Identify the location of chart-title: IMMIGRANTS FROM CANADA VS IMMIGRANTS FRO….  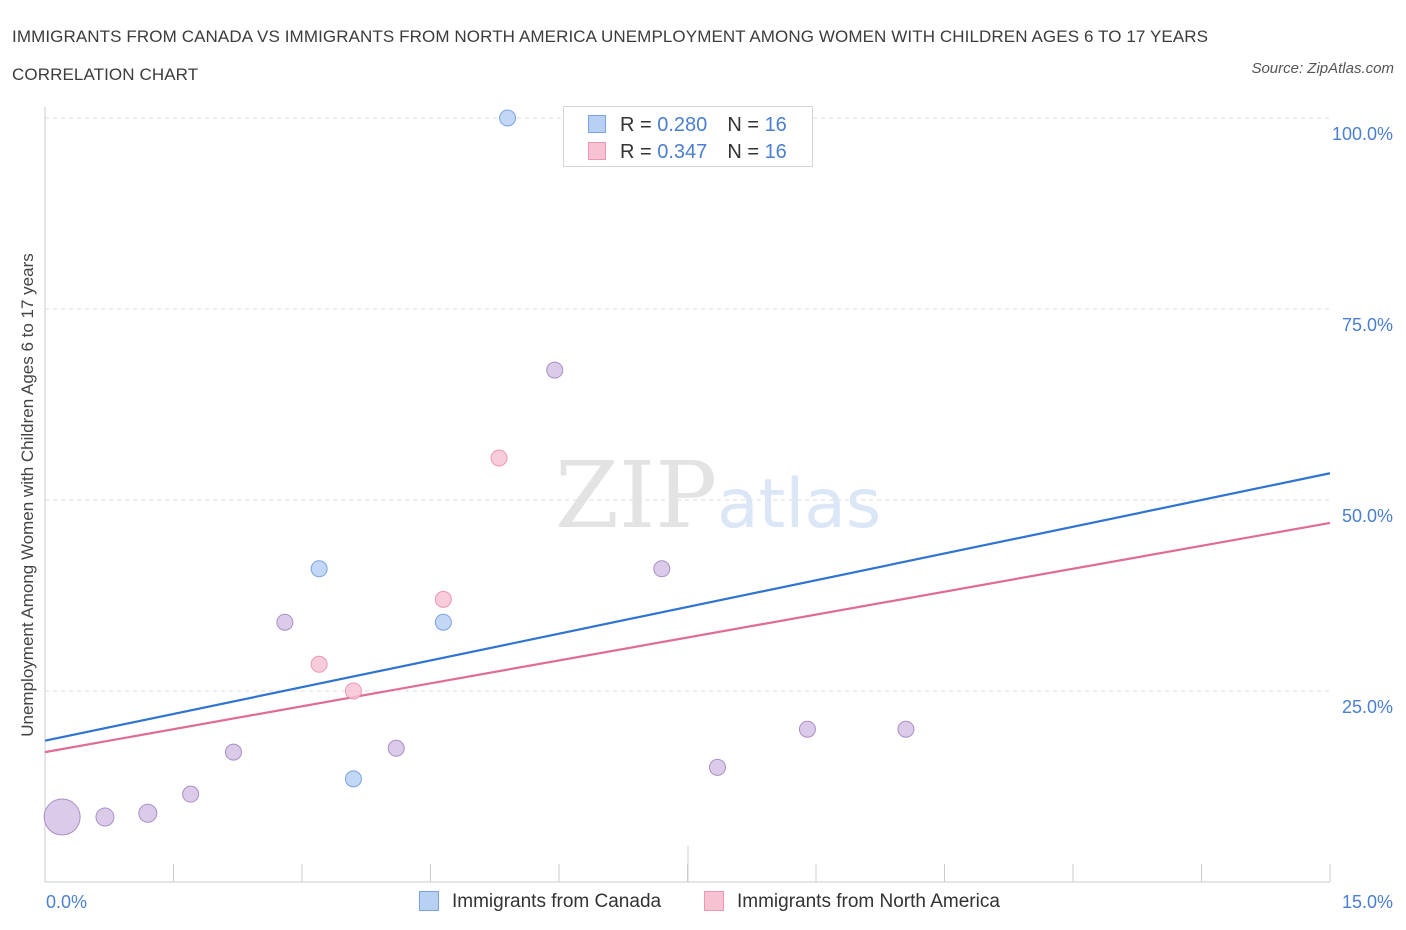
(610, 55).